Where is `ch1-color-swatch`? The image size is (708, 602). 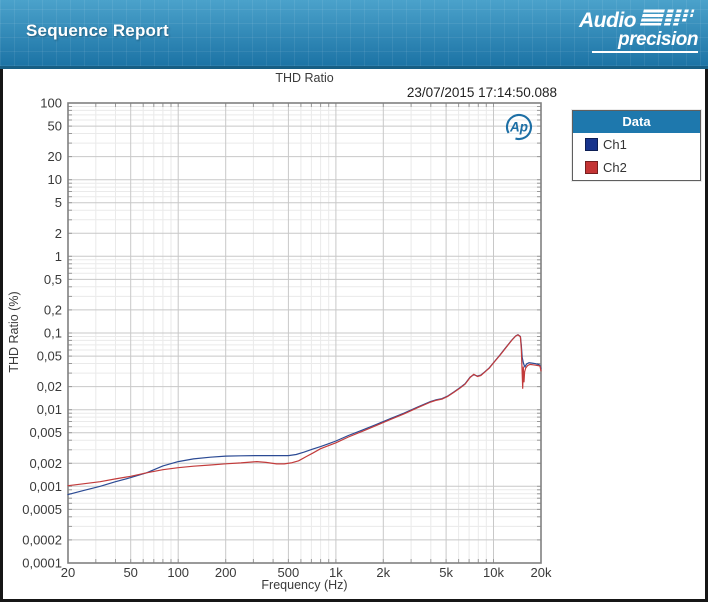
ch1-color-swatch is located at coordinates (591, 144).